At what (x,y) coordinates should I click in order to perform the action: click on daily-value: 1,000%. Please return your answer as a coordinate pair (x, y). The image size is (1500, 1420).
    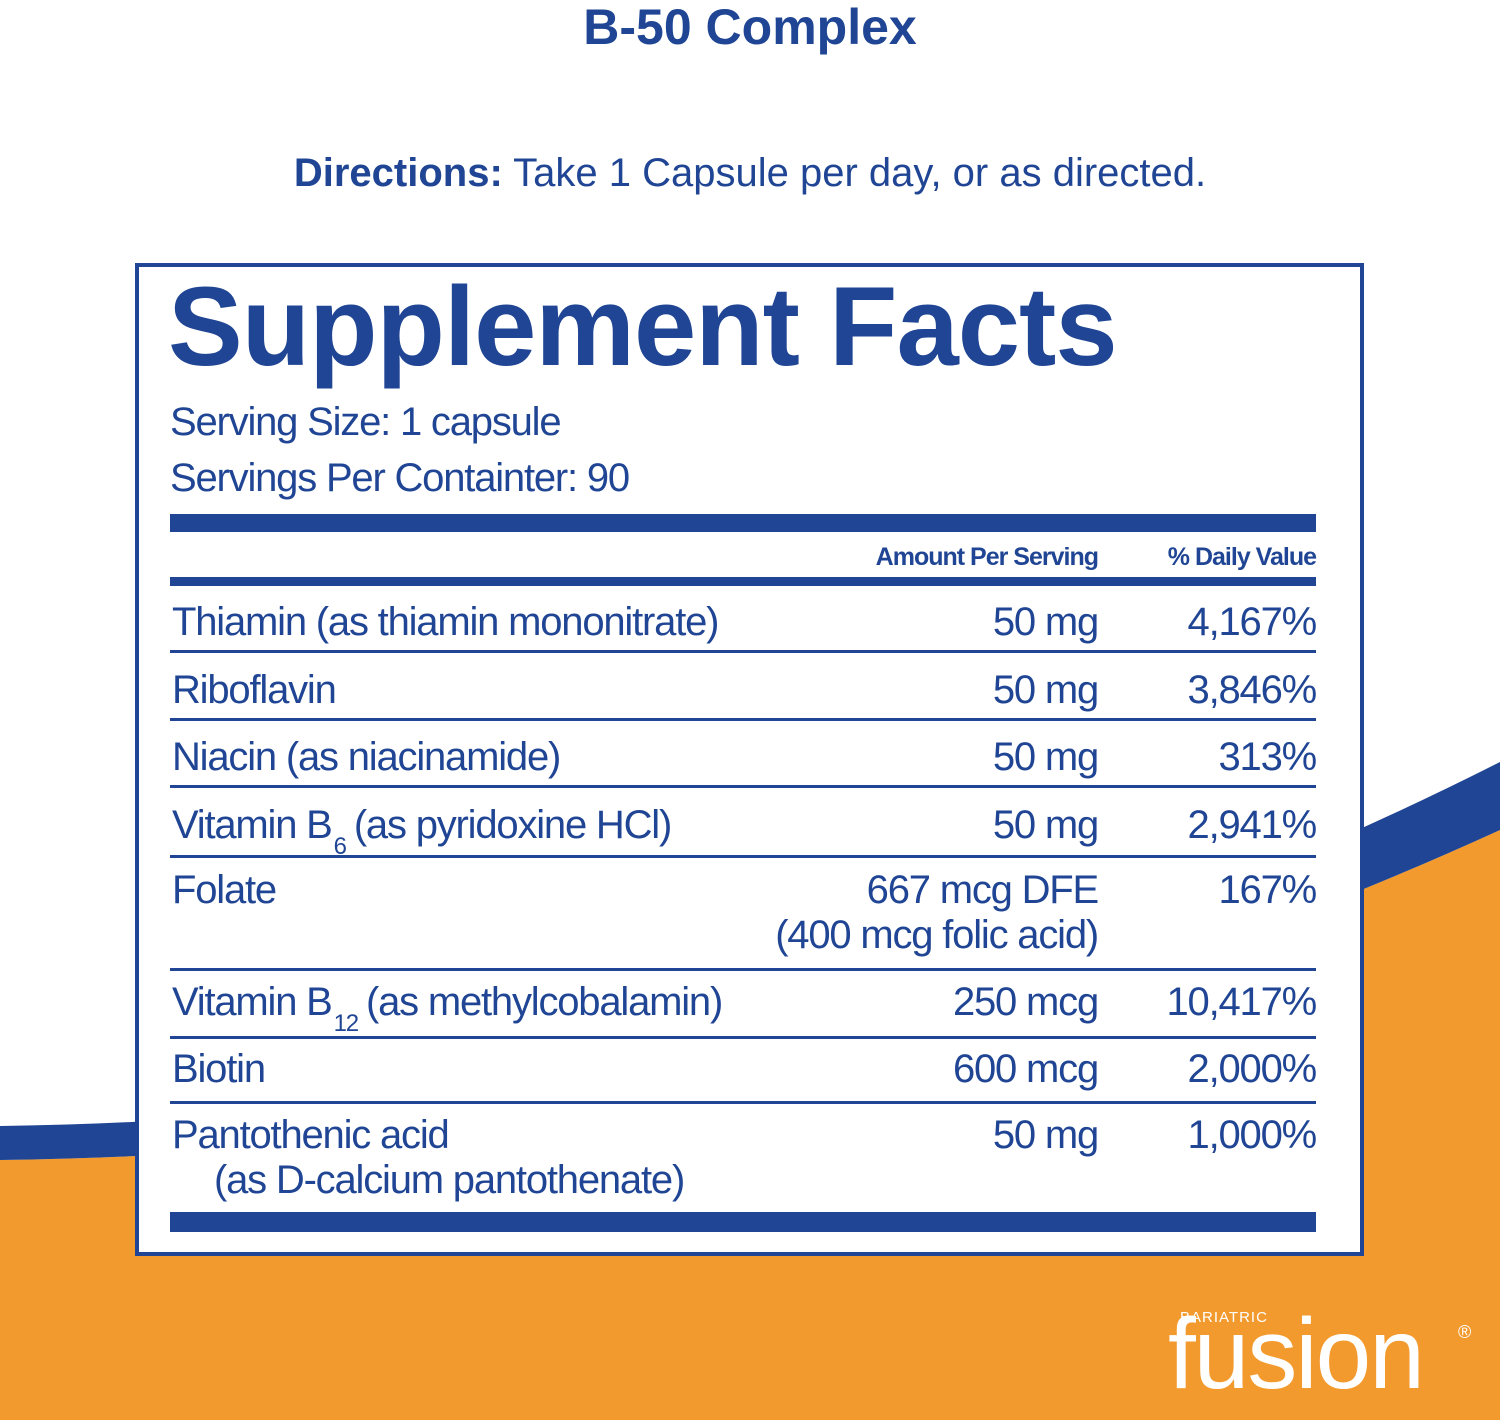
    Looking at the image, I should click on (1252, 1135).